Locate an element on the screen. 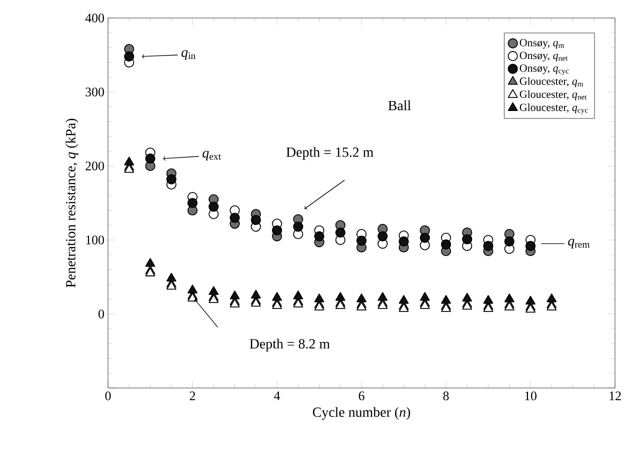  legend-label: Gloucester, q$_{cyc}$ is located at coordinates (554, 108).